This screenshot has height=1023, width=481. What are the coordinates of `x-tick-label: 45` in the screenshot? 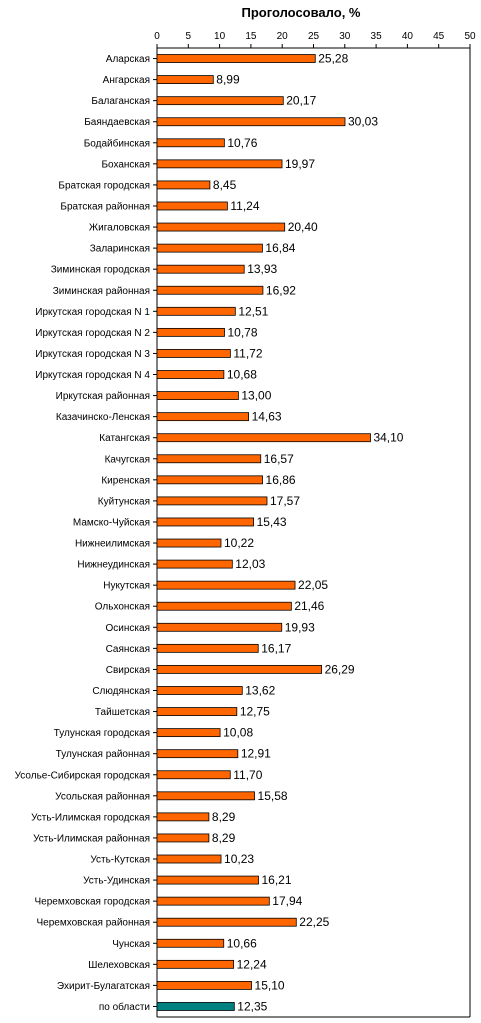 It's located at (439, 36).